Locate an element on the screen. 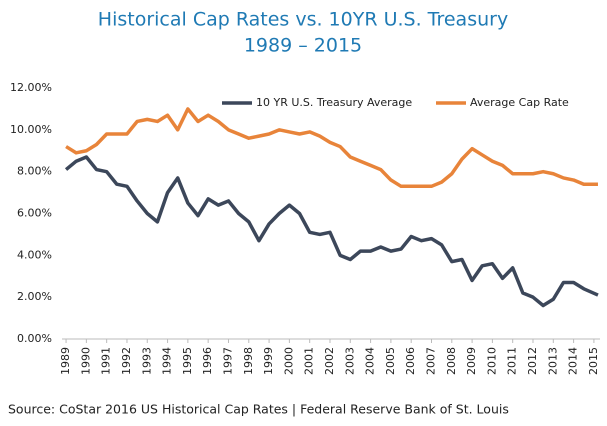 The width and height of the screenshot is (607, 426). x-tick-label: 1999 is located at coordinates (268, 361).